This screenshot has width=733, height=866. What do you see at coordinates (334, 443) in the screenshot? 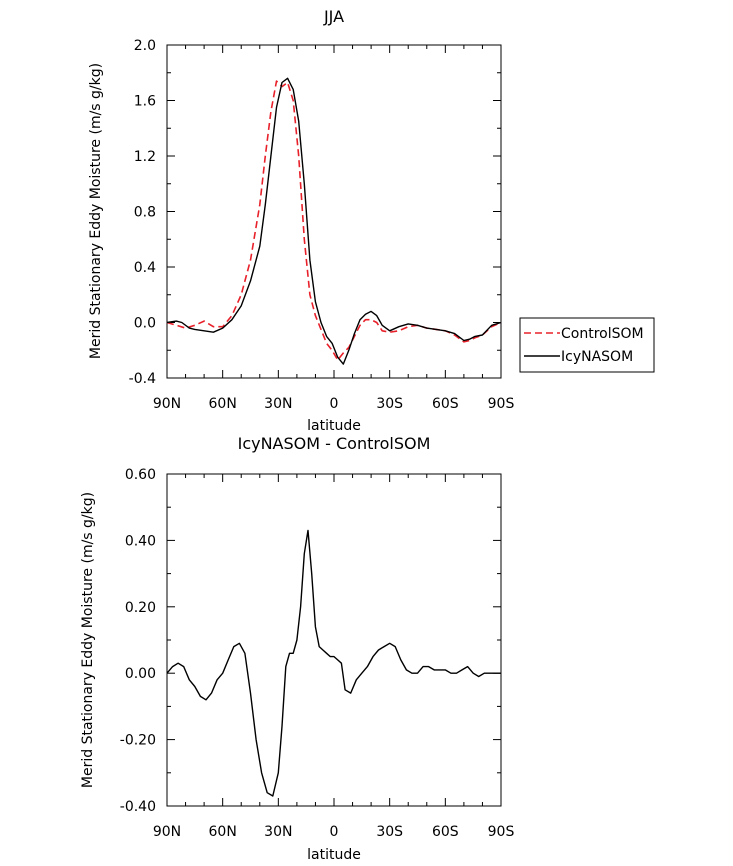
I see `bottom-panel-title: IcyNASOM - ControlSOM` at bounding box center [334, 443].